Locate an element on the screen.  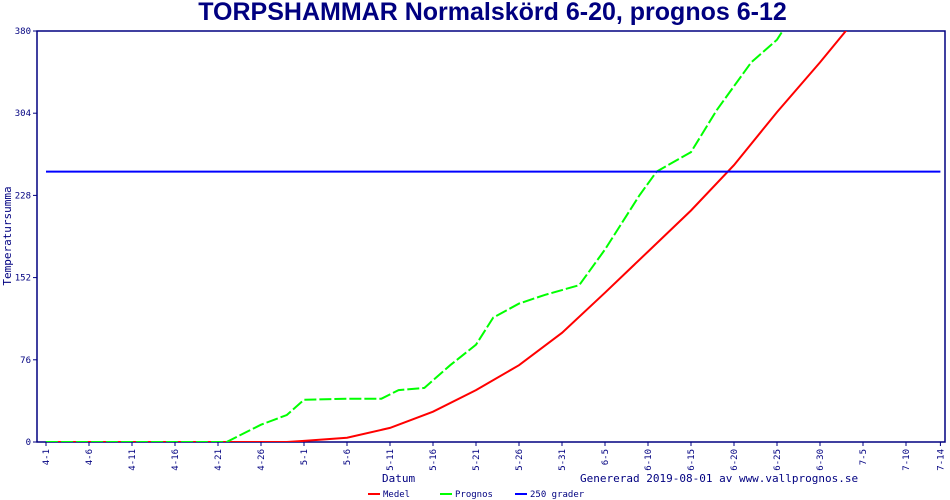
y-tick-label: 76 is located at coordinates (25, 361).